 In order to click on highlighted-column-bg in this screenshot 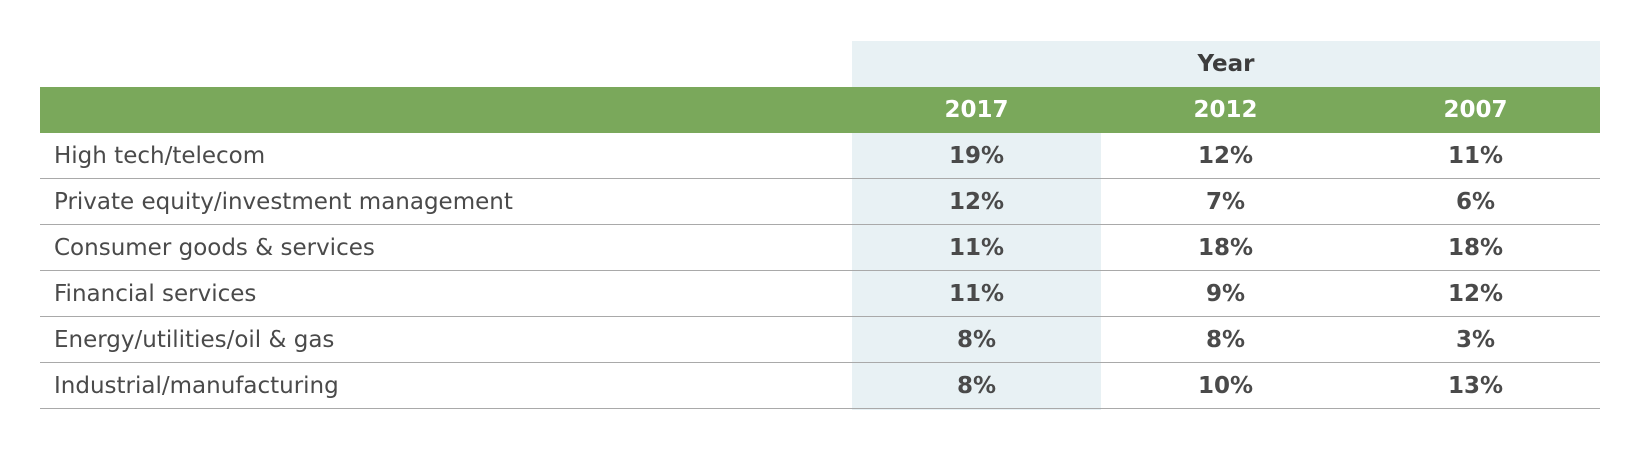, I will do `click(976, 271)`.